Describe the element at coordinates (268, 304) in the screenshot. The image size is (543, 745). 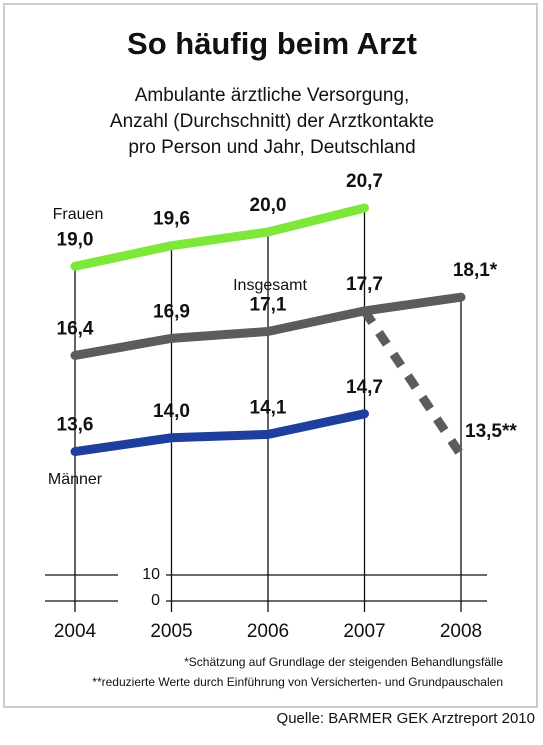
I see `value-label: 17,1` at that location.